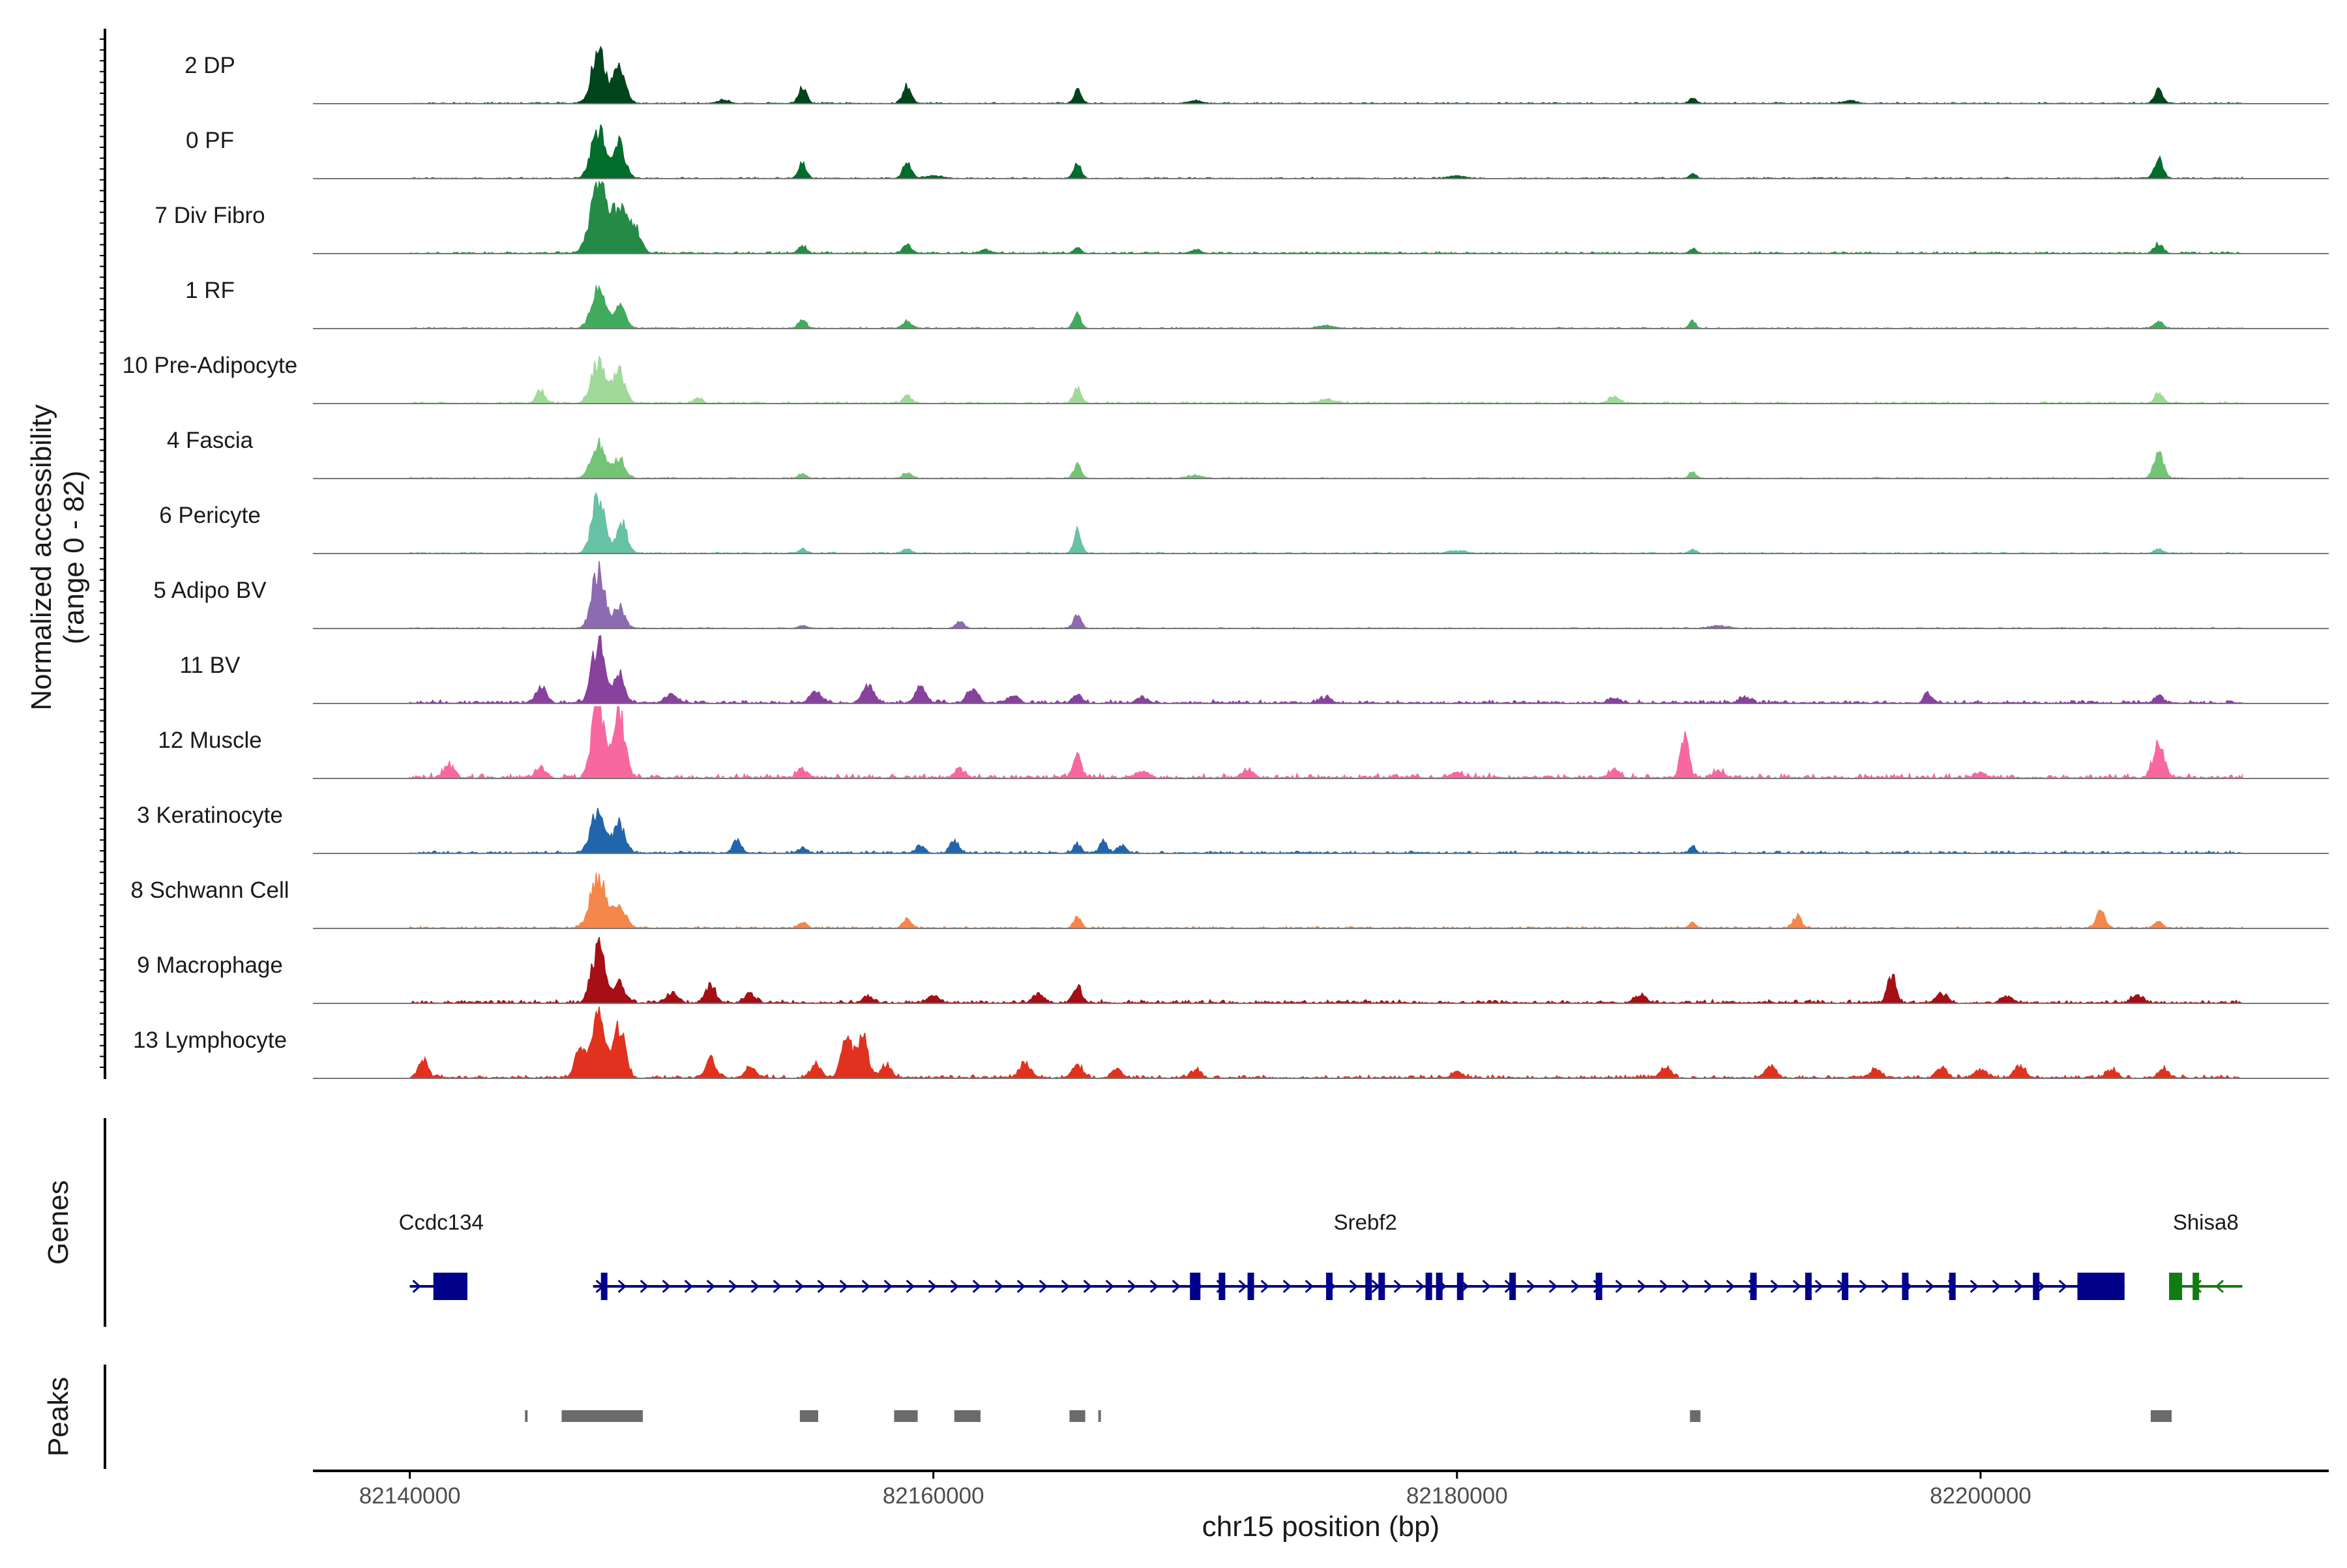  Describe the element at coordinates (210, 366) in the screenshot. I see `track-label: 10 Pre-Adipocyte` at that location.